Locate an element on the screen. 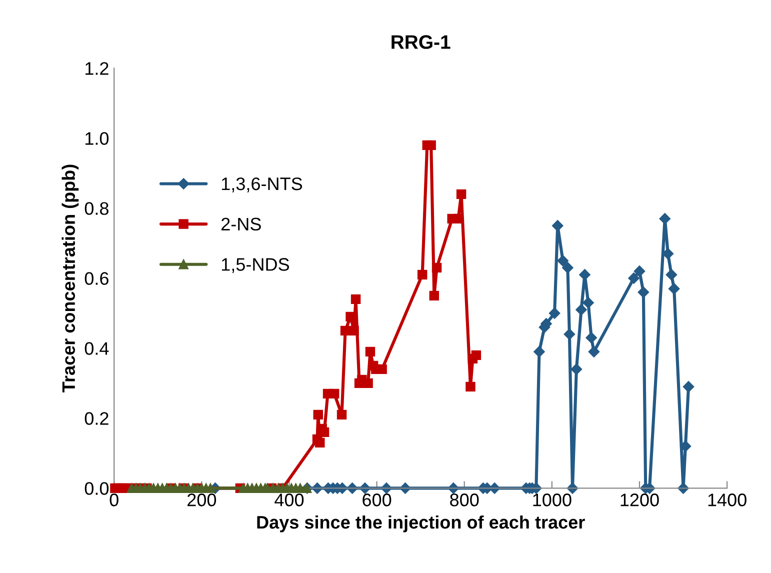  y-tick-label: 1.0 is located at coordinates (97, 138).